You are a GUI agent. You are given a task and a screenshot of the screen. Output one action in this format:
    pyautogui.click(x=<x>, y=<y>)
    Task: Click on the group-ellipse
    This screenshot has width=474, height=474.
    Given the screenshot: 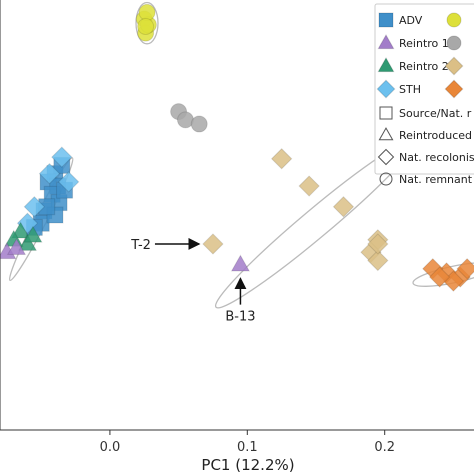 What is the action you would take?
    pyautogui.click(x=147, y=23)
    